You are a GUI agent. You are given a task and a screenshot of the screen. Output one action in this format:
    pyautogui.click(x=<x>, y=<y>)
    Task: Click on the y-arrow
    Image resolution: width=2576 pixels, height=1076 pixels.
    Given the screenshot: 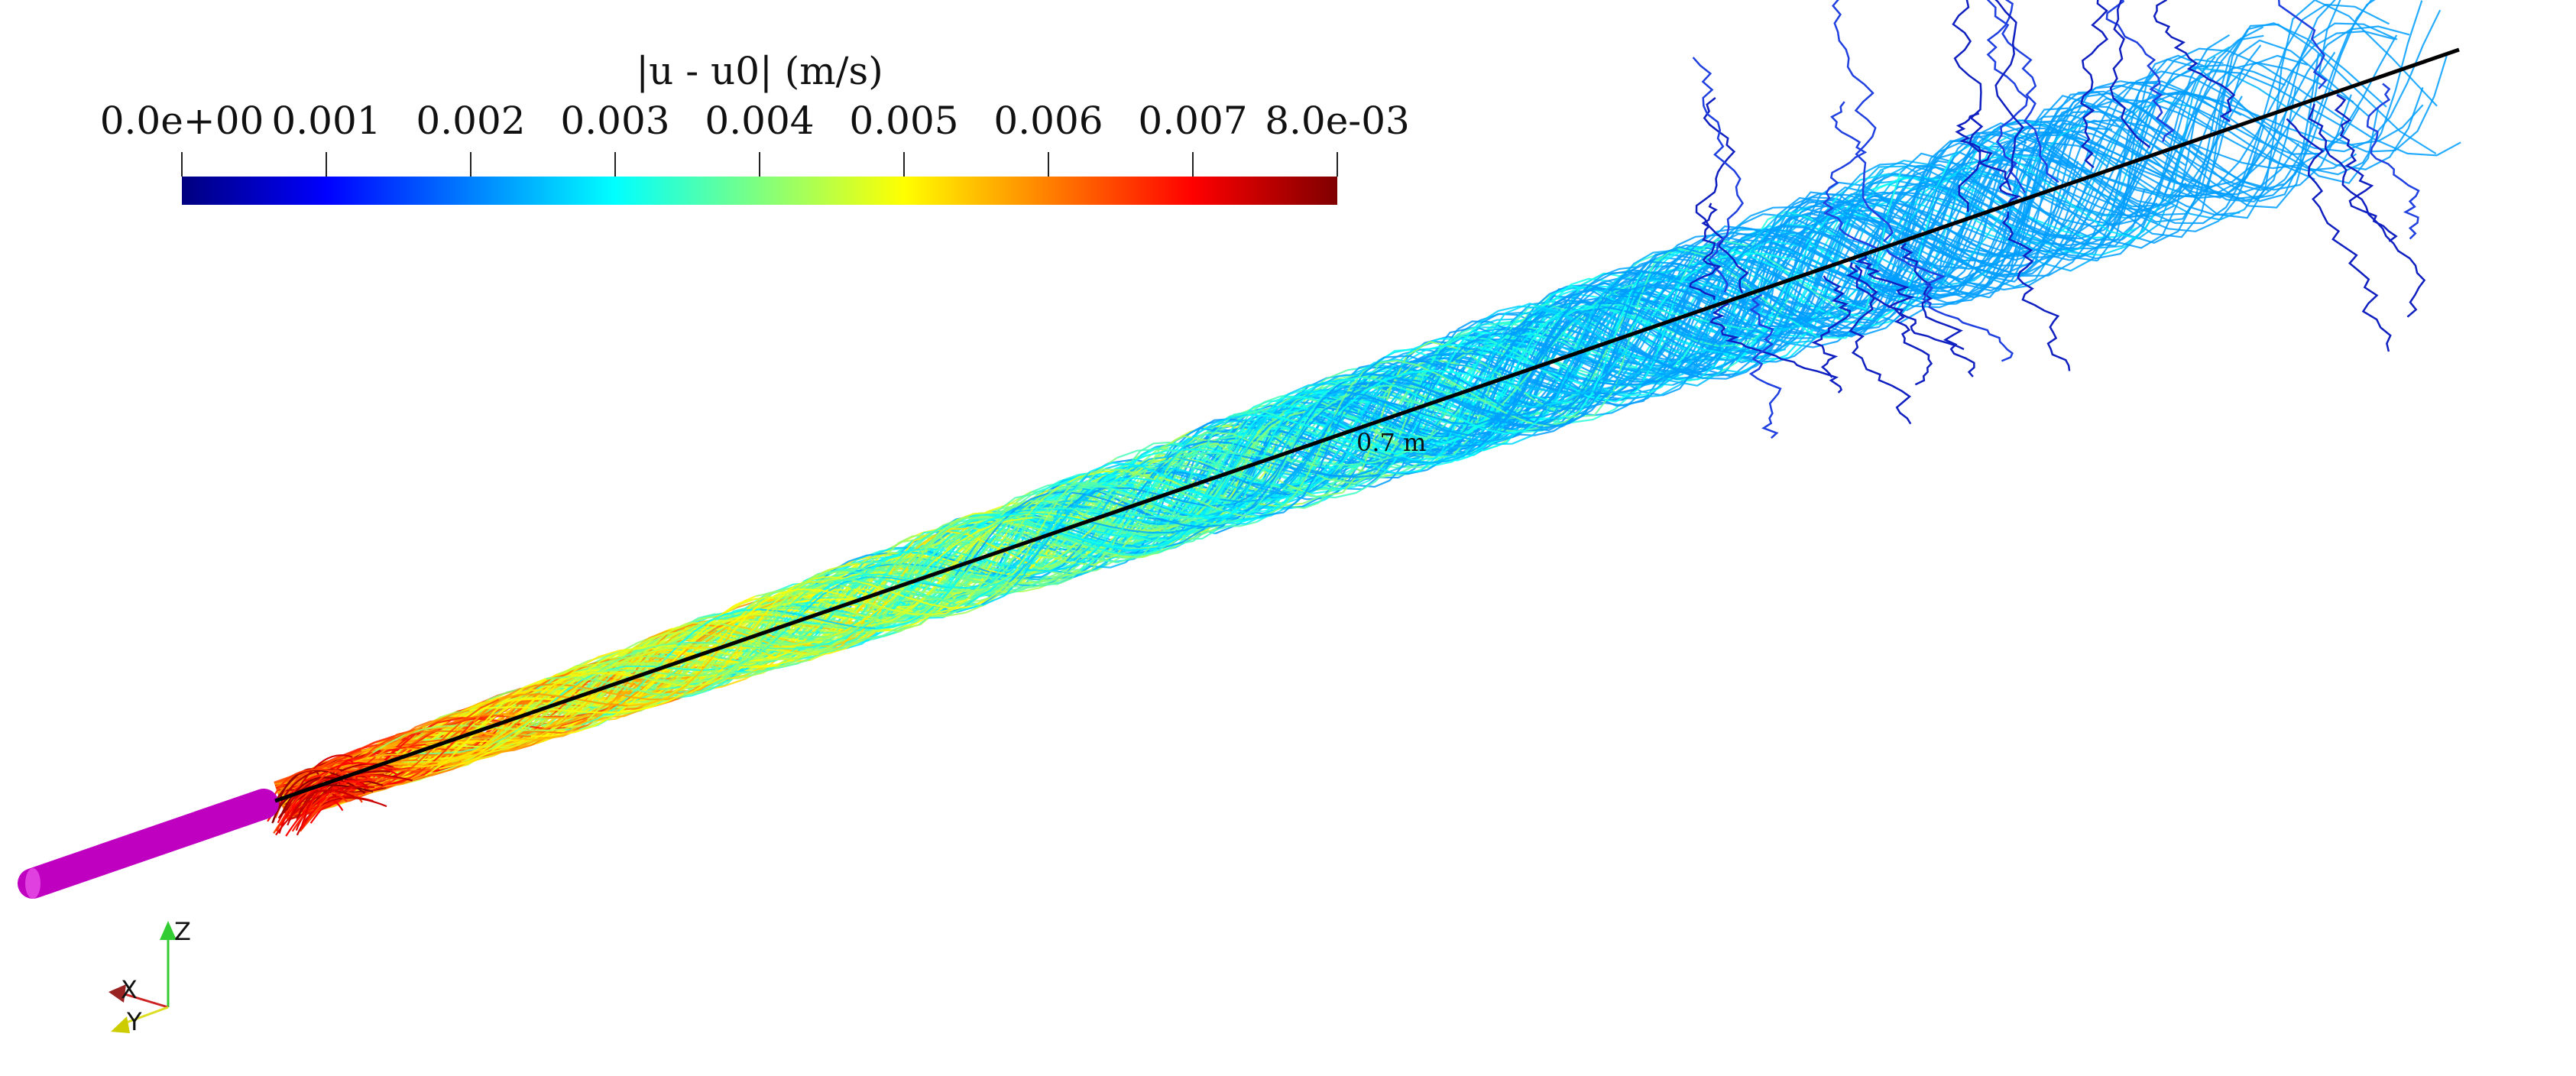 What is the action you would take?
    pyautogui.click(x=120, y=1024)
    